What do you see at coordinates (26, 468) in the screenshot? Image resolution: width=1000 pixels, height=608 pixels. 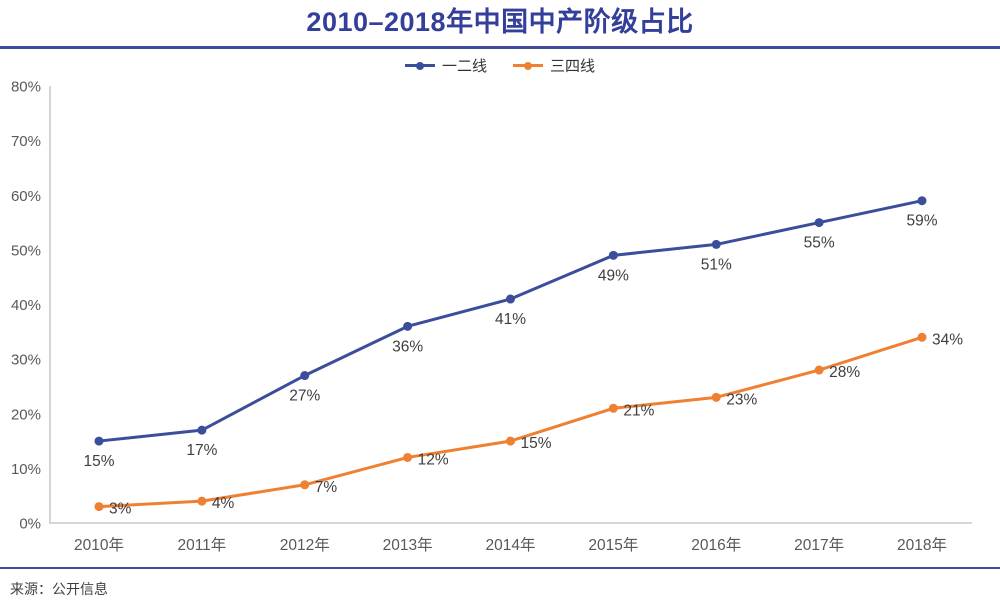 I see `y-tick-label: 10%` at bounding box center [26, 468].